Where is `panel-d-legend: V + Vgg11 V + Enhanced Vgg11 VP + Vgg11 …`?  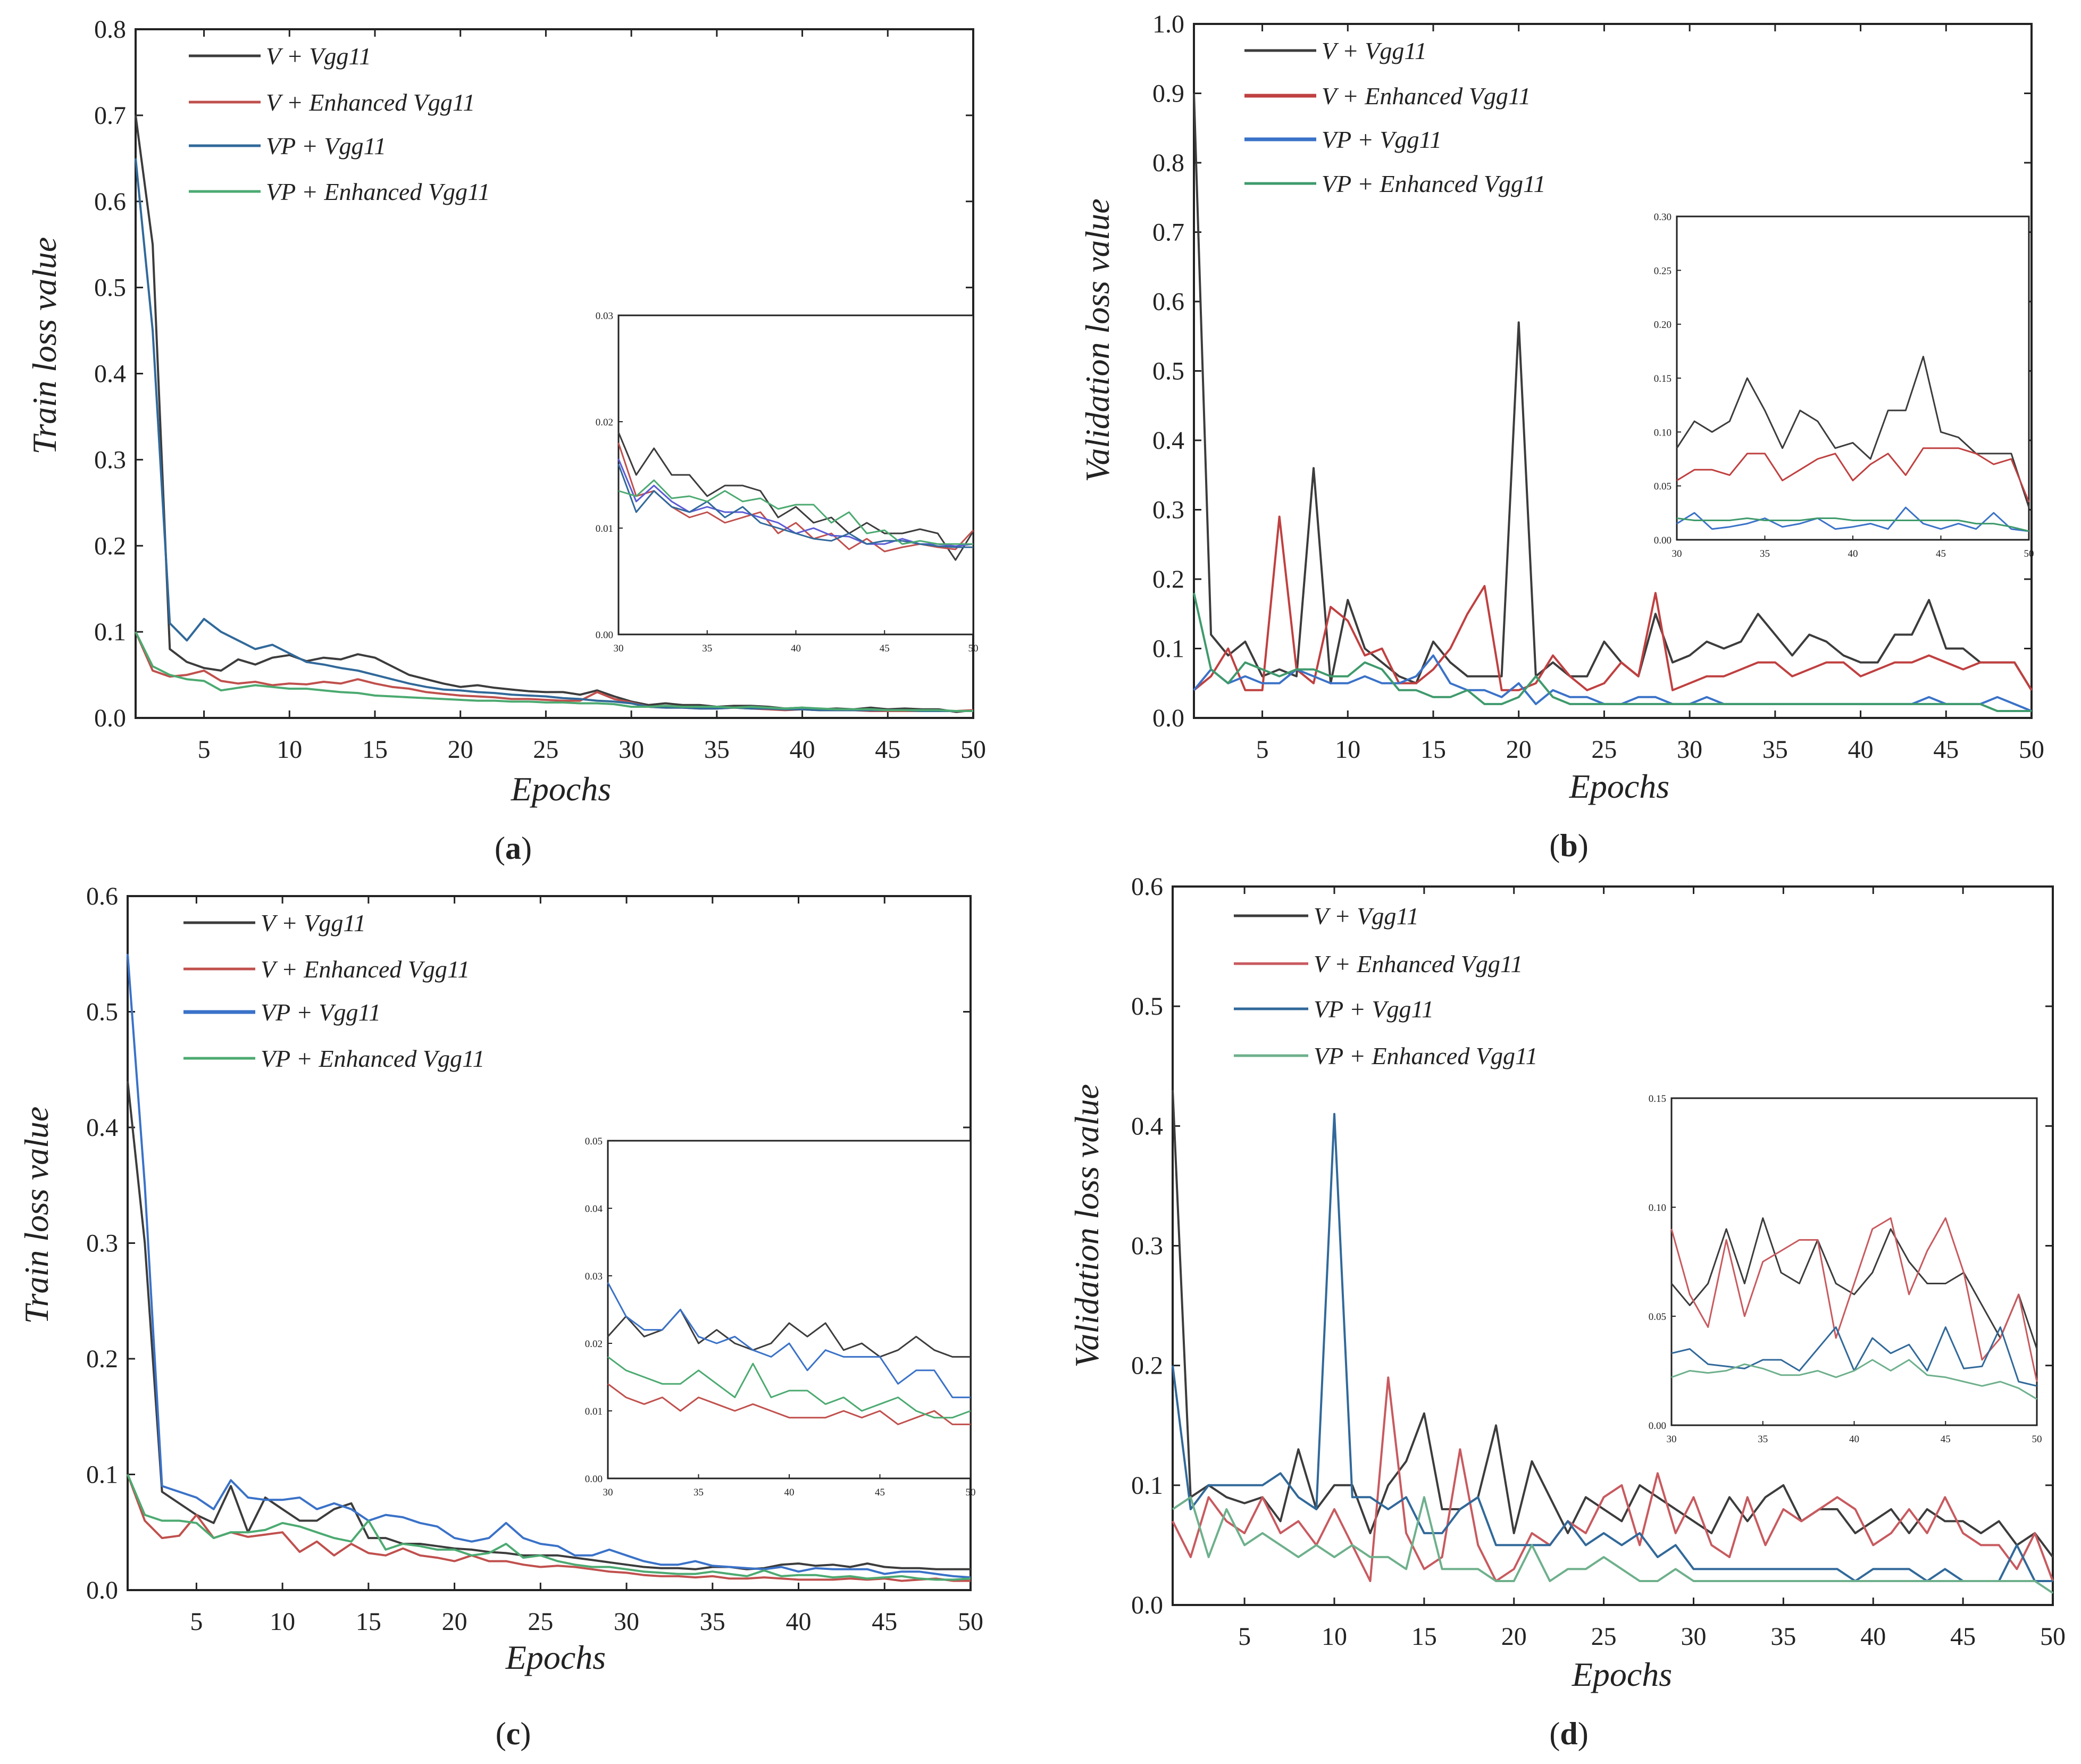 panel-d-legend: V + Vgg11 V + Enhanced Vgg11 VP + Vgg11 … is located at coordinates (1386, 986).